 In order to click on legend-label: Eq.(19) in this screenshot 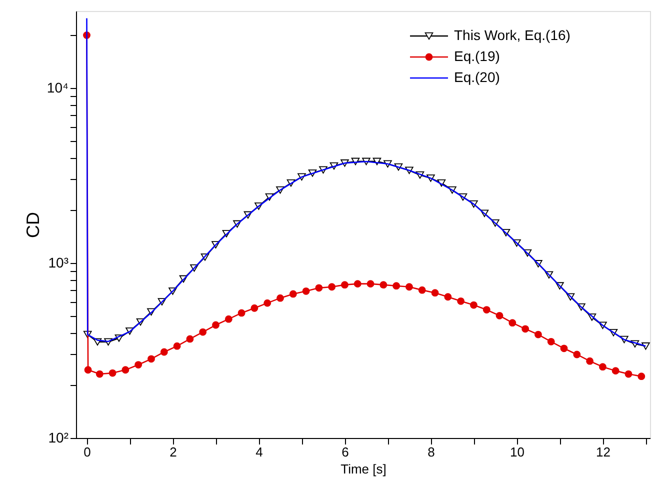, I will do `click(477, 56)`.